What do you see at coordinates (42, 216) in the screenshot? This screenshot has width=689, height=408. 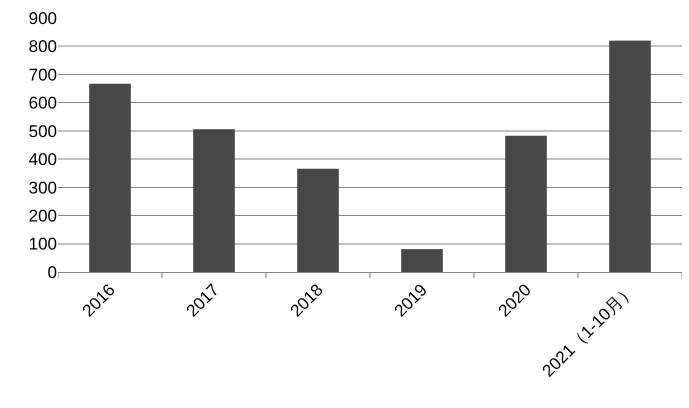 I see `y-tick-label: 200` at bounding box center [42, 216].